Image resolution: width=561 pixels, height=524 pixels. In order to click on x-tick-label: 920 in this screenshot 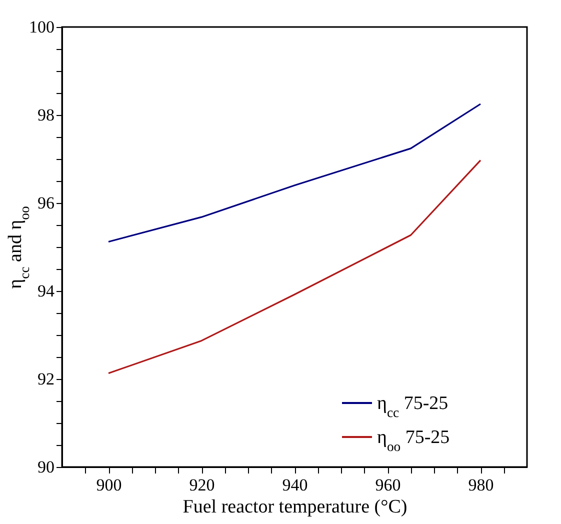, I will do `click(202, 485)`.